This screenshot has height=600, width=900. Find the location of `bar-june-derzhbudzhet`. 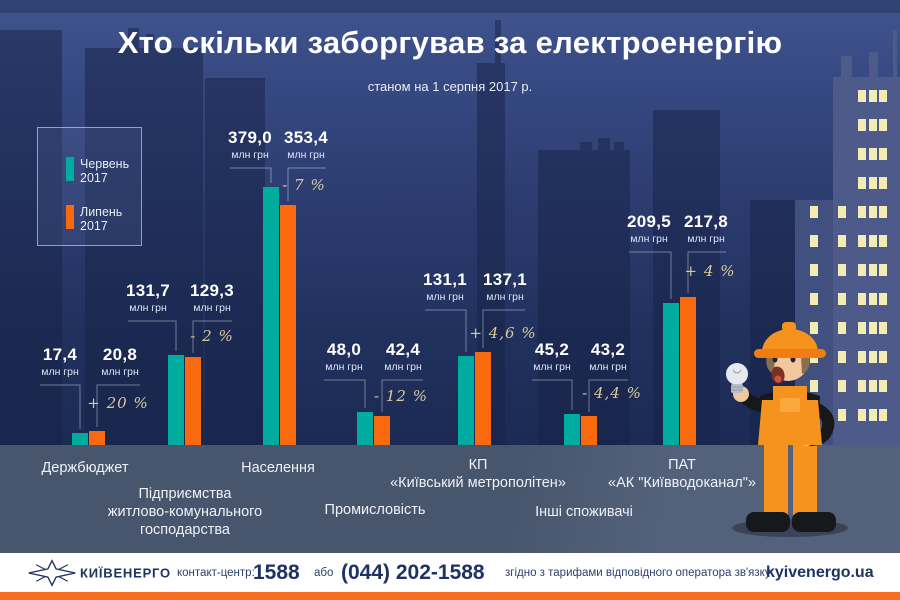

bar-june-derzhbudzhet is located at coordinates (80, 439).